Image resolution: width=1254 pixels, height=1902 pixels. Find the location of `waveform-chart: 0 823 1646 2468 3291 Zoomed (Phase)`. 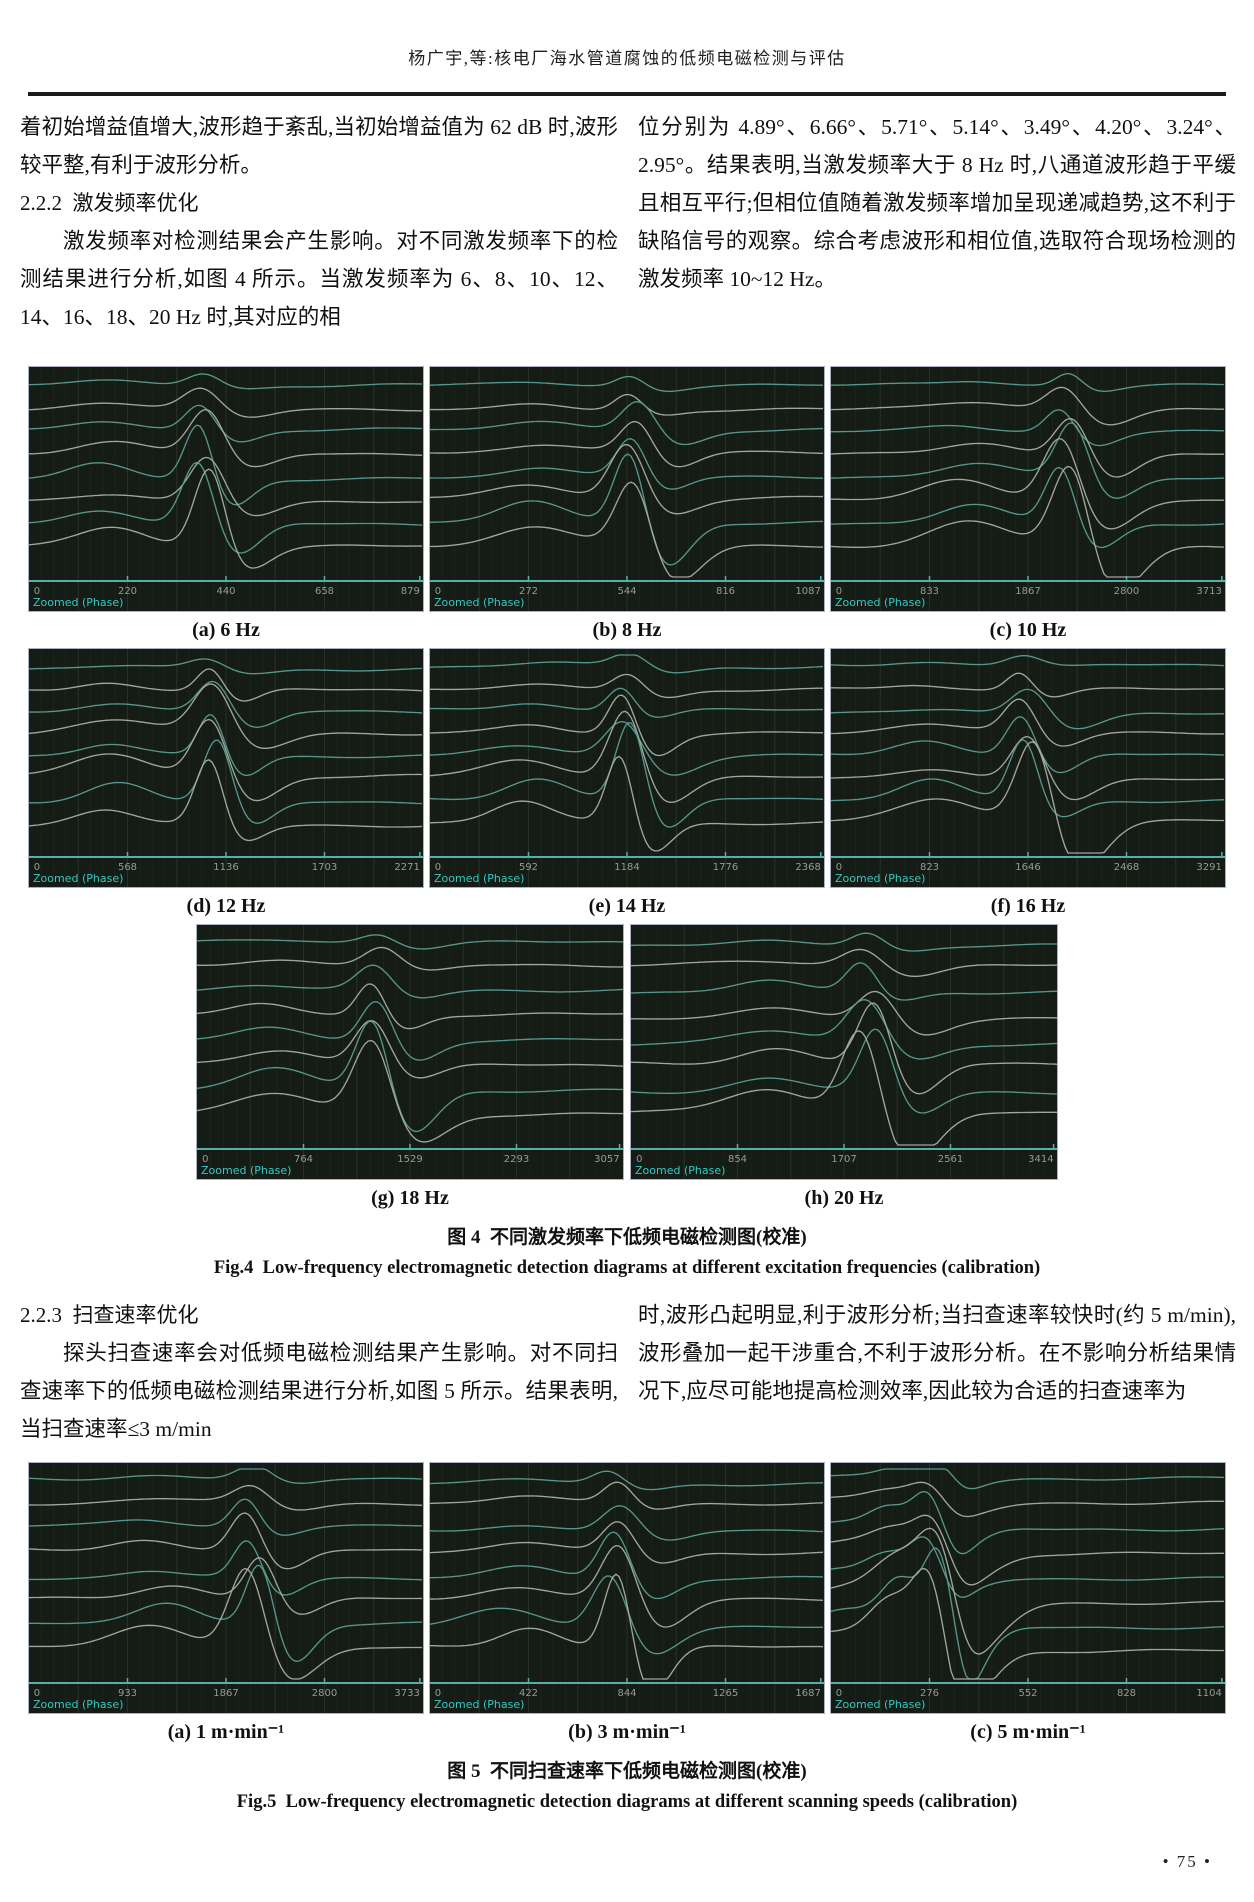

waveform-chart: 0 823 1646 2468 3291 Zoomed (Phase) is located at coordinates (1027, 768).